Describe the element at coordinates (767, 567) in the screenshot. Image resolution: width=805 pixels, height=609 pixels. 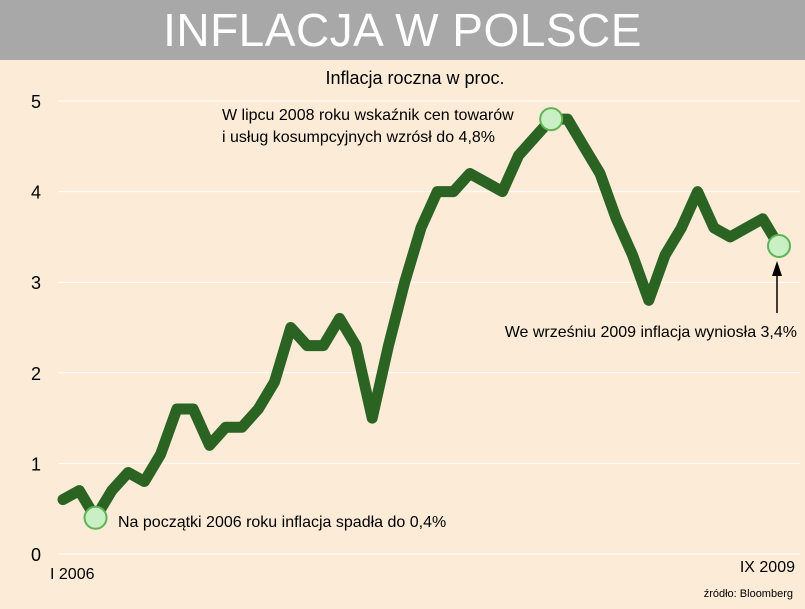
I see `x-tick-label-end: IX 2009` at that location.